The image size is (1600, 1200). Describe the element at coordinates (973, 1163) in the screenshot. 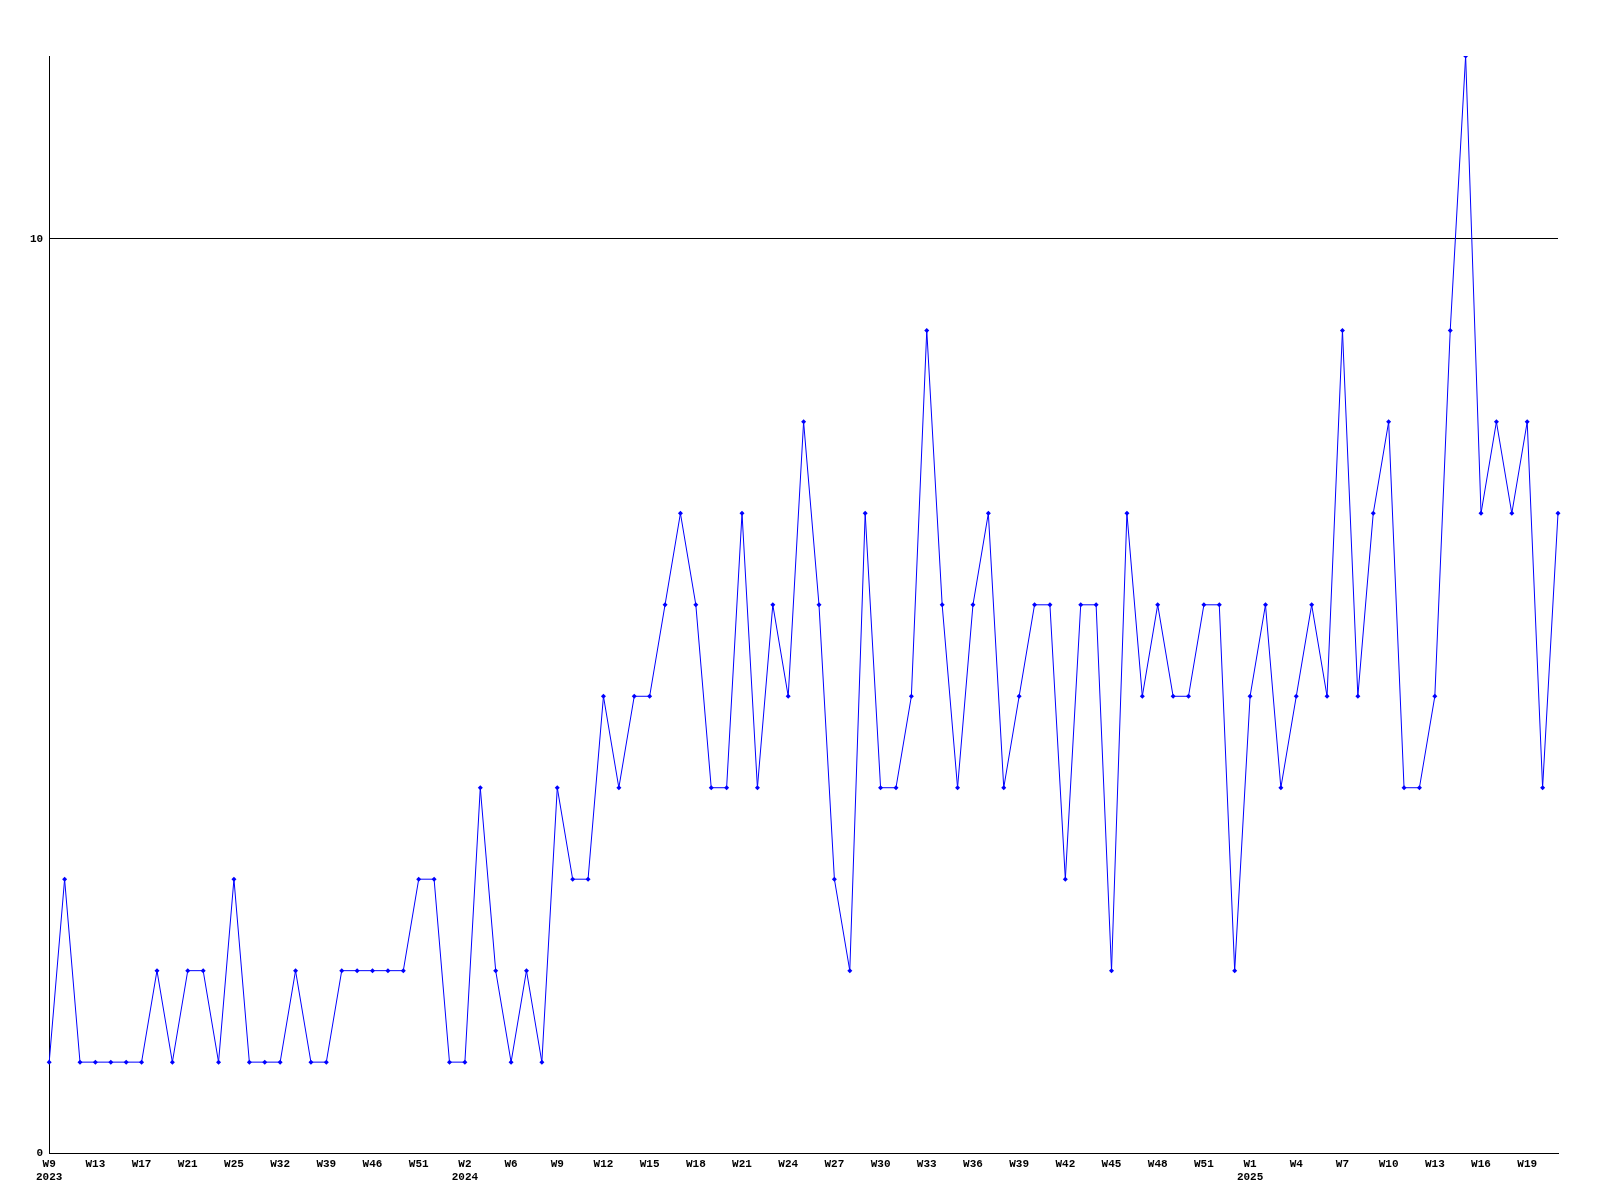

I see `x-tick-label: W36` at that location.